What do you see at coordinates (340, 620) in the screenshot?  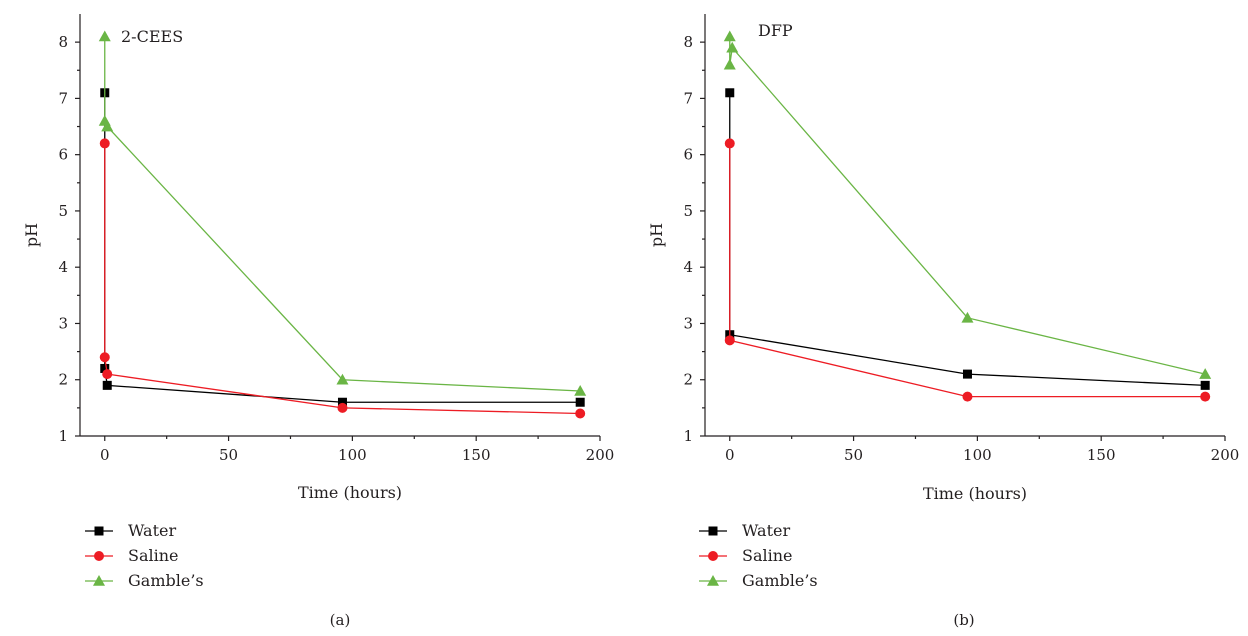 I see `panel-label-a: (a)` at bounding box center [340, 620].